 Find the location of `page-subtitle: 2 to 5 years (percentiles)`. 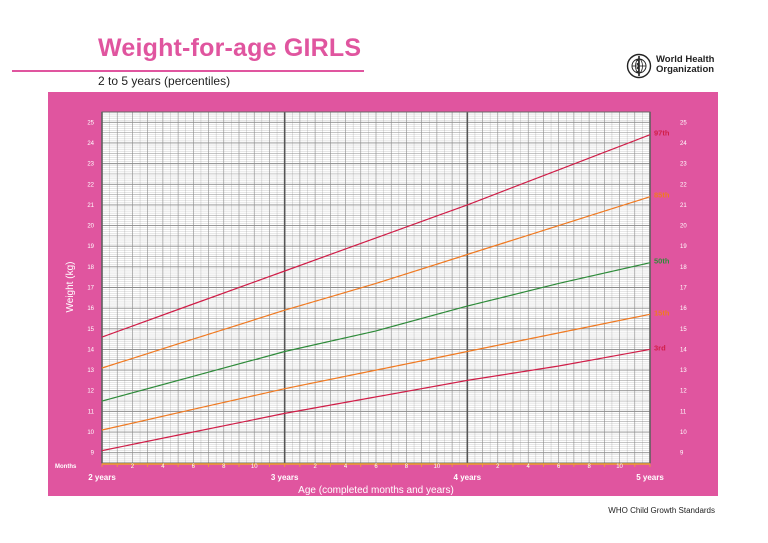

page-subtitle: 2 to 5 years (percentiles) is located at coordinates (164, 81).